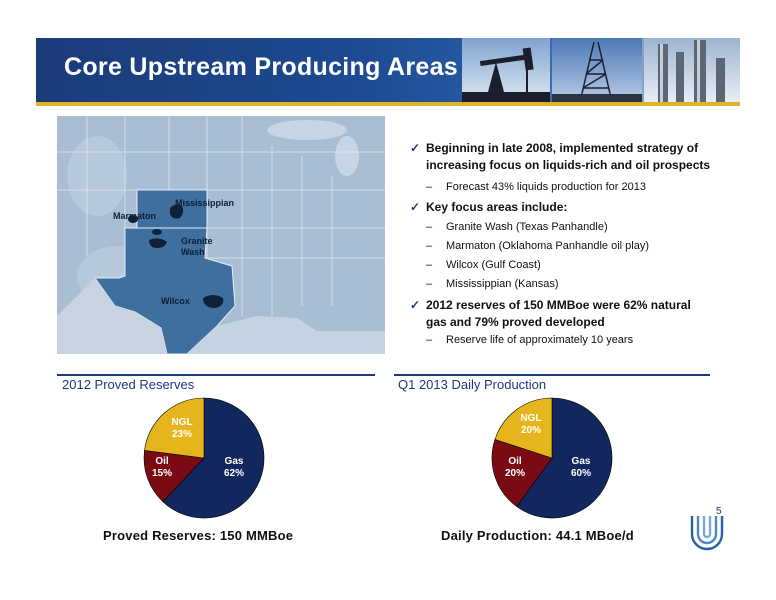  What do you see at coordinates (134, 216) in the screenshot?
I see `map-label-marmaton: Marmaton` at bounding box center [134, 216].